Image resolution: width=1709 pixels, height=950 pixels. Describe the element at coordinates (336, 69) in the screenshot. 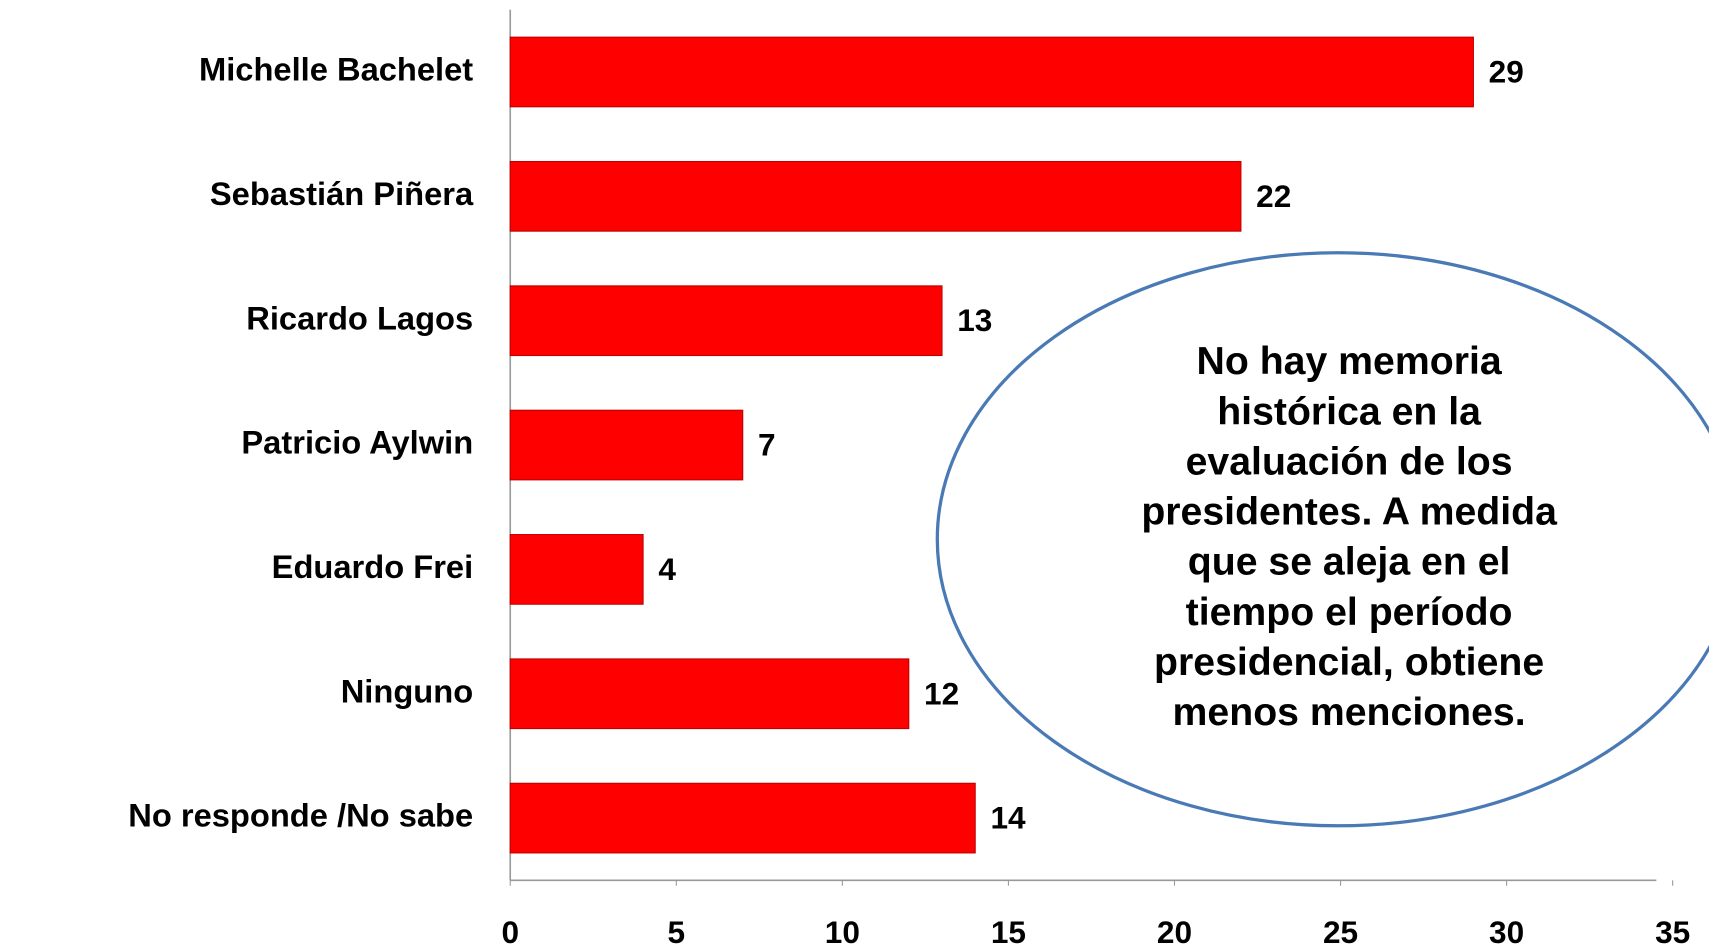

I see `category-label: Michelle Bachelet` at that location.